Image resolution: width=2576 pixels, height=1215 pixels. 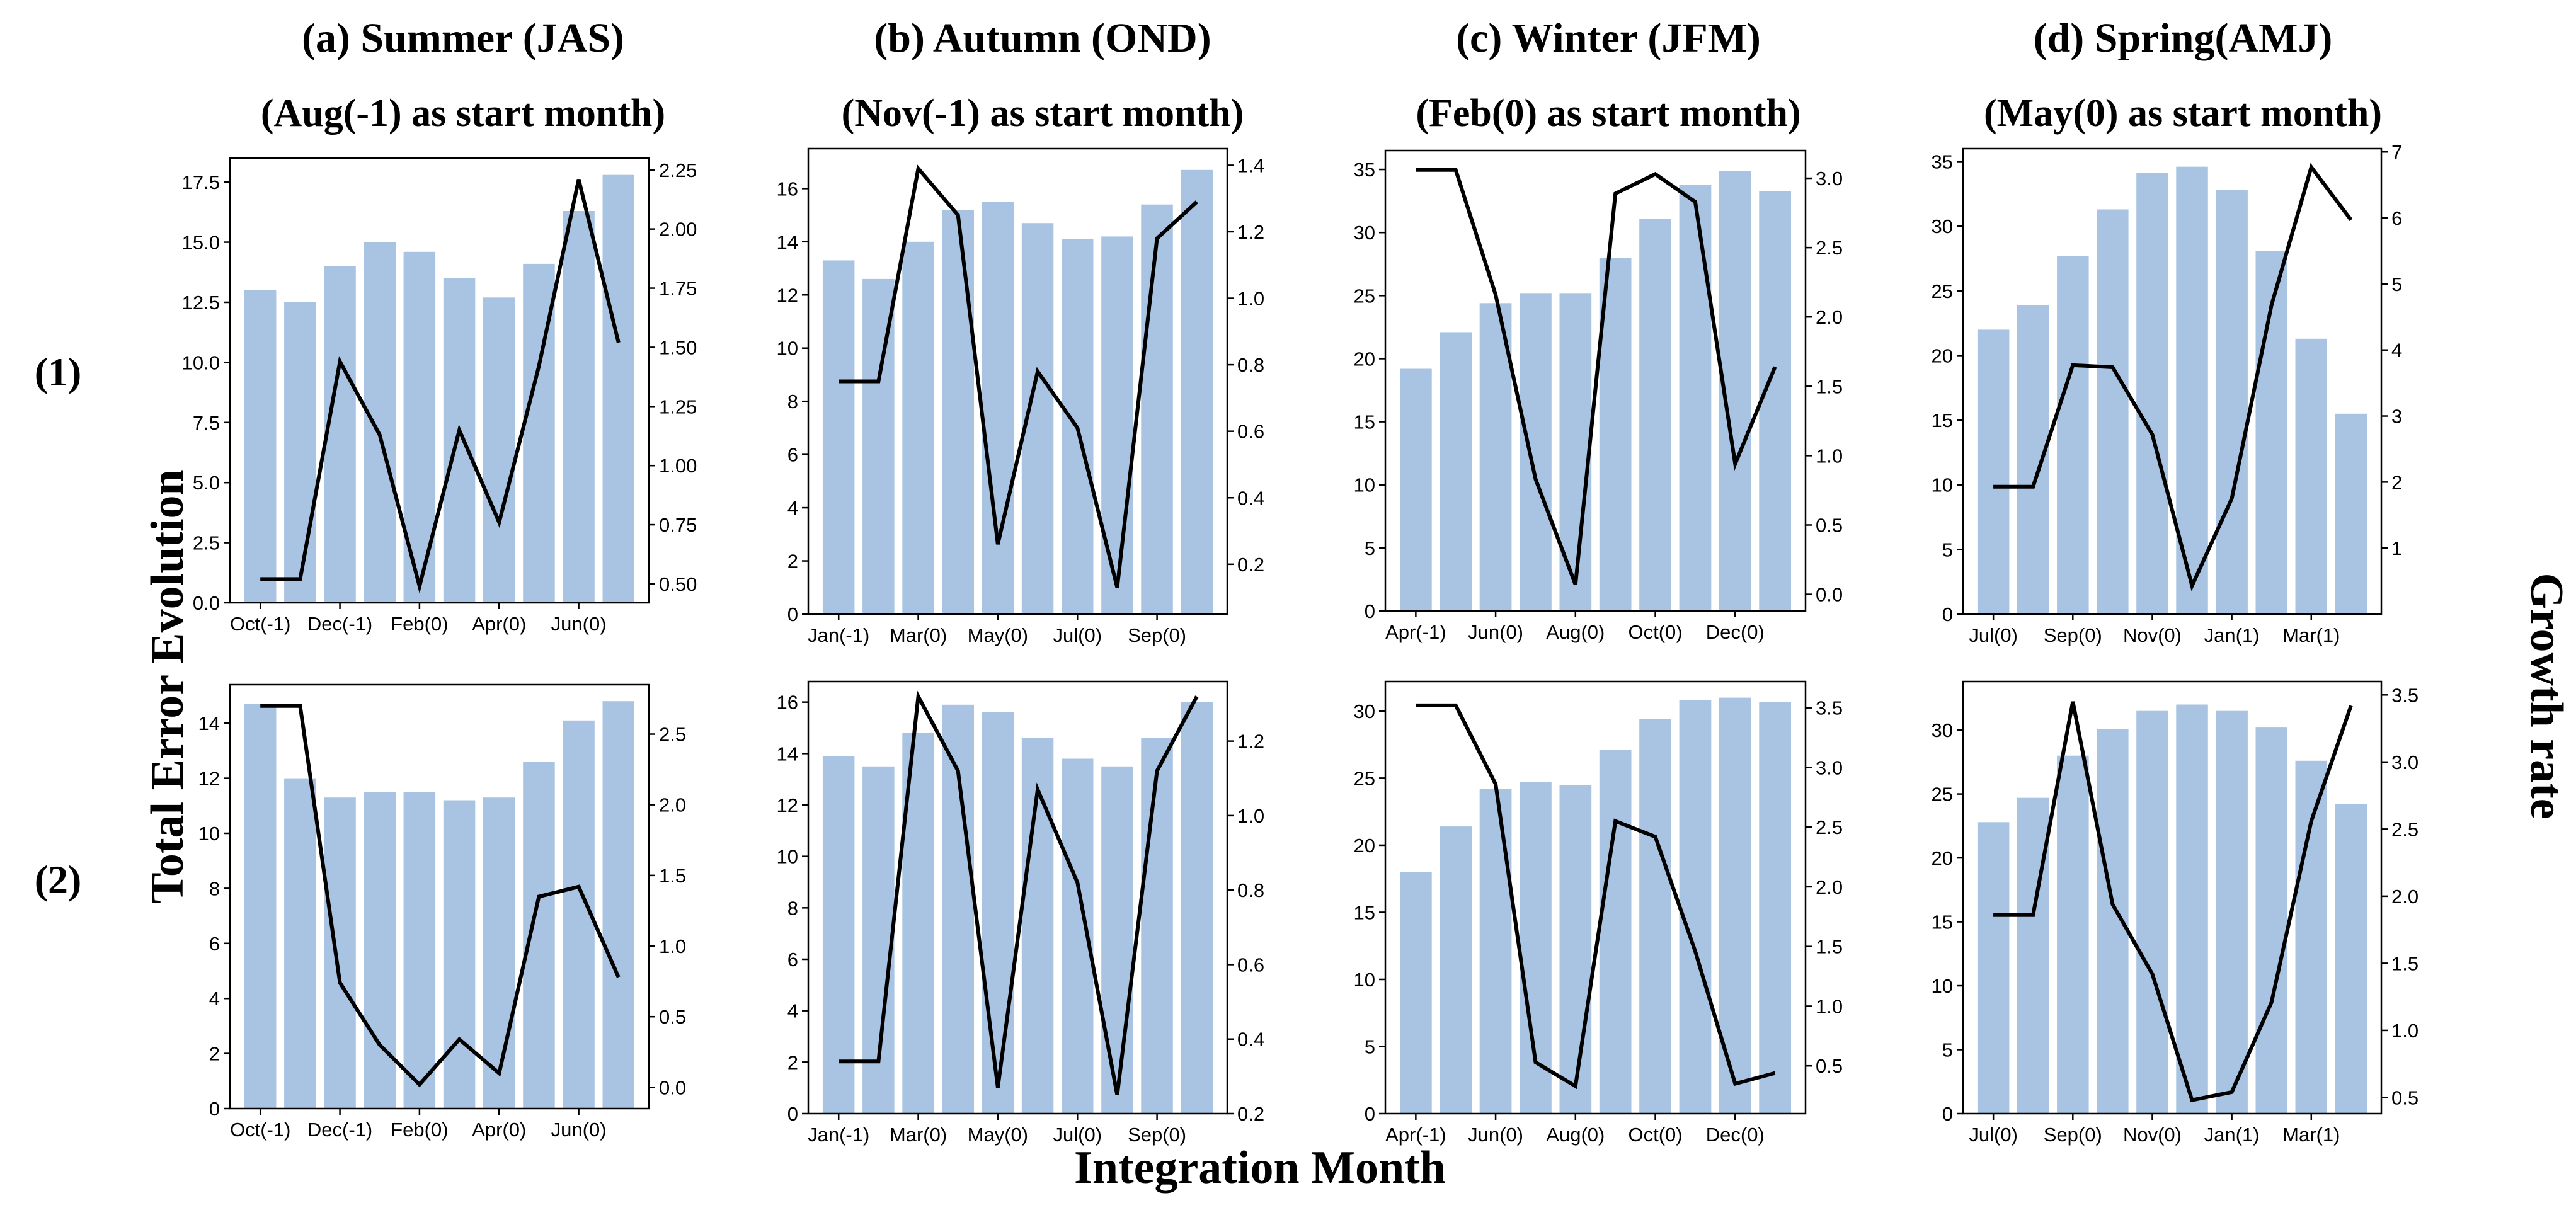 I want to click on ytick-label-d1-2: 10, so click(x=1943, y=485).